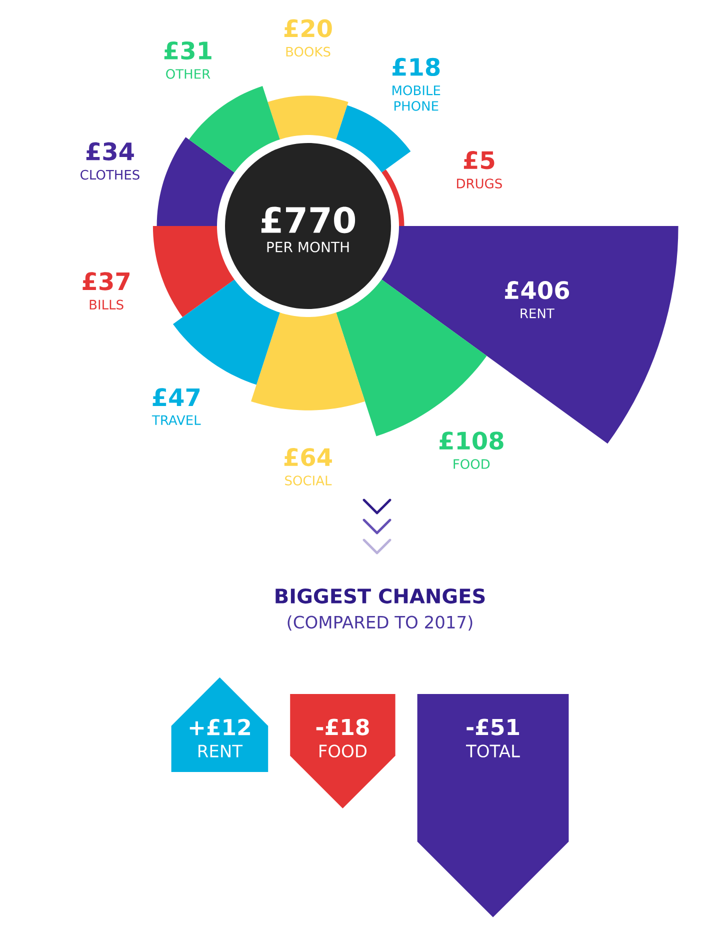 The image size is (713, 931). Describe the element at coordinates (416, 98) in the screenshot. I see `category-label: MOBILE PHONE` at that location.